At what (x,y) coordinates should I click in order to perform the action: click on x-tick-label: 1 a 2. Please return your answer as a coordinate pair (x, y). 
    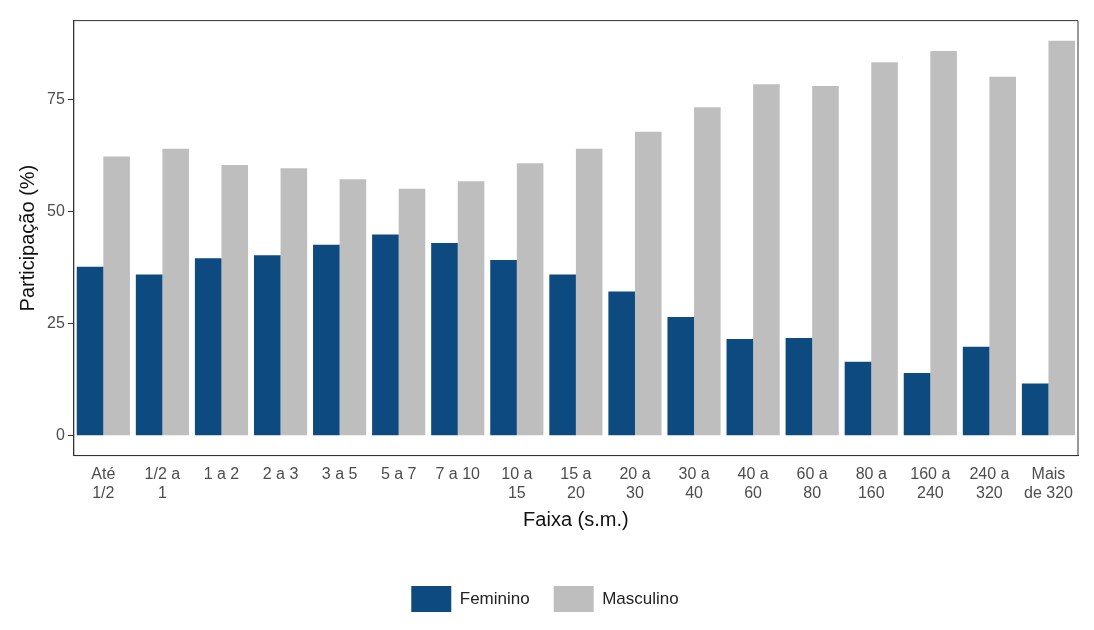
    Looking at the image, I should click on (221, 473).